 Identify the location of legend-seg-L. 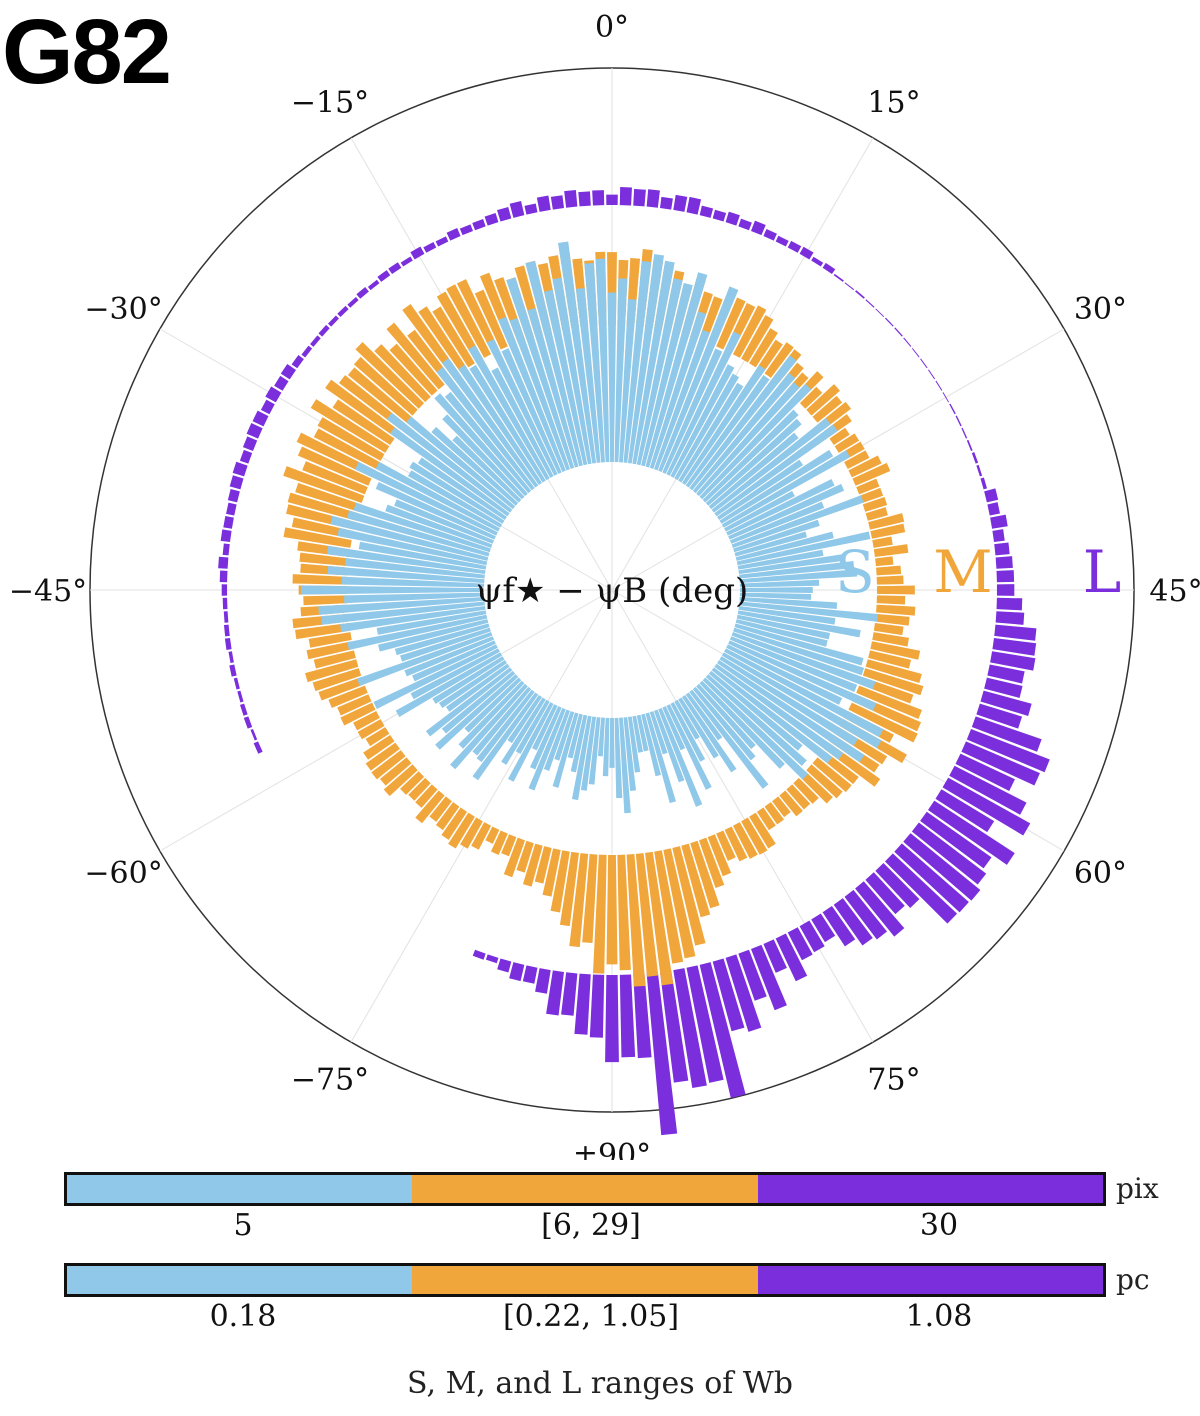
(930, 1189).